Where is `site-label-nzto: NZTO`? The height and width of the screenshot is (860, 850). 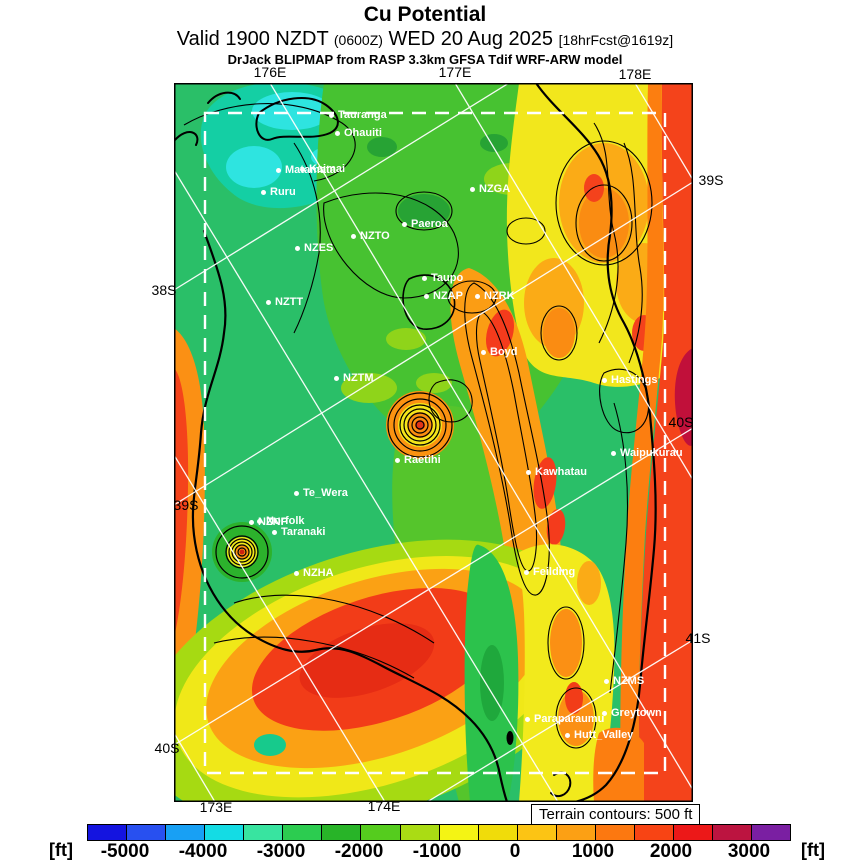 site-label-nzto: NZTO is located at coordinates (370, 236).